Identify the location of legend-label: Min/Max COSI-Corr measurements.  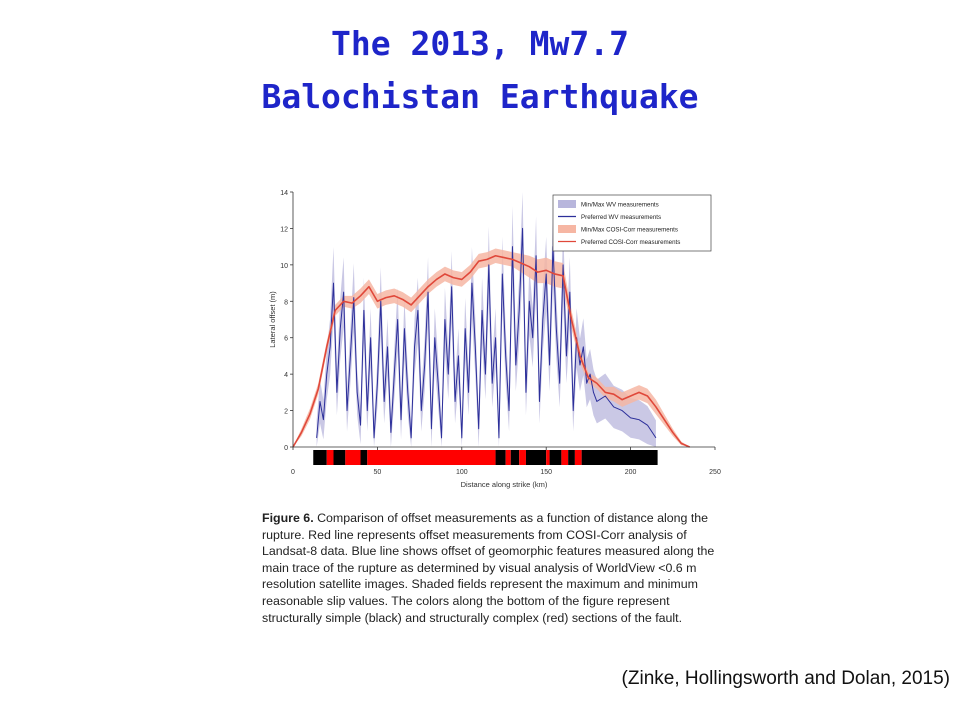
(629, 230).